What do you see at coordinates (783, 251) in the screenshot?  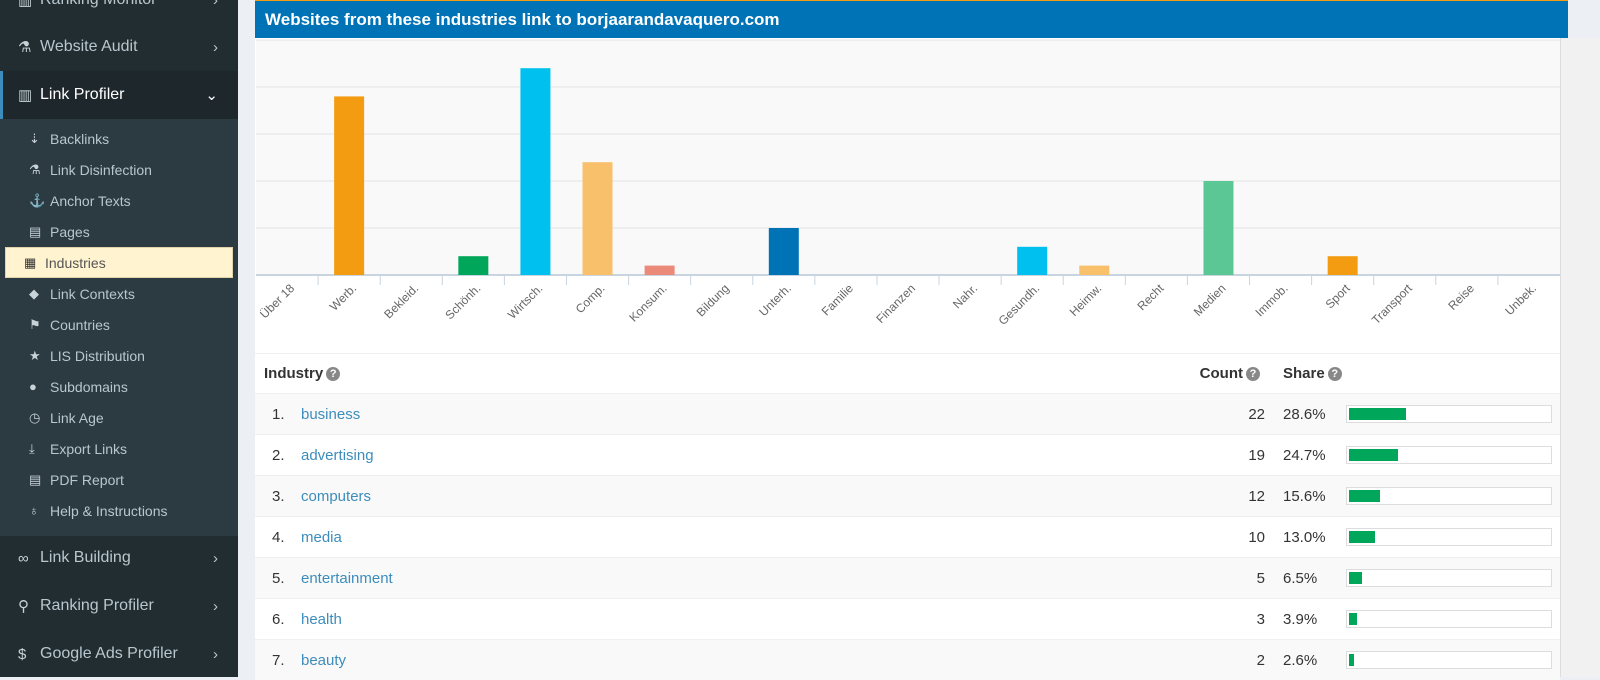 I see `bar-unterh` at bounding box center [783, 251].